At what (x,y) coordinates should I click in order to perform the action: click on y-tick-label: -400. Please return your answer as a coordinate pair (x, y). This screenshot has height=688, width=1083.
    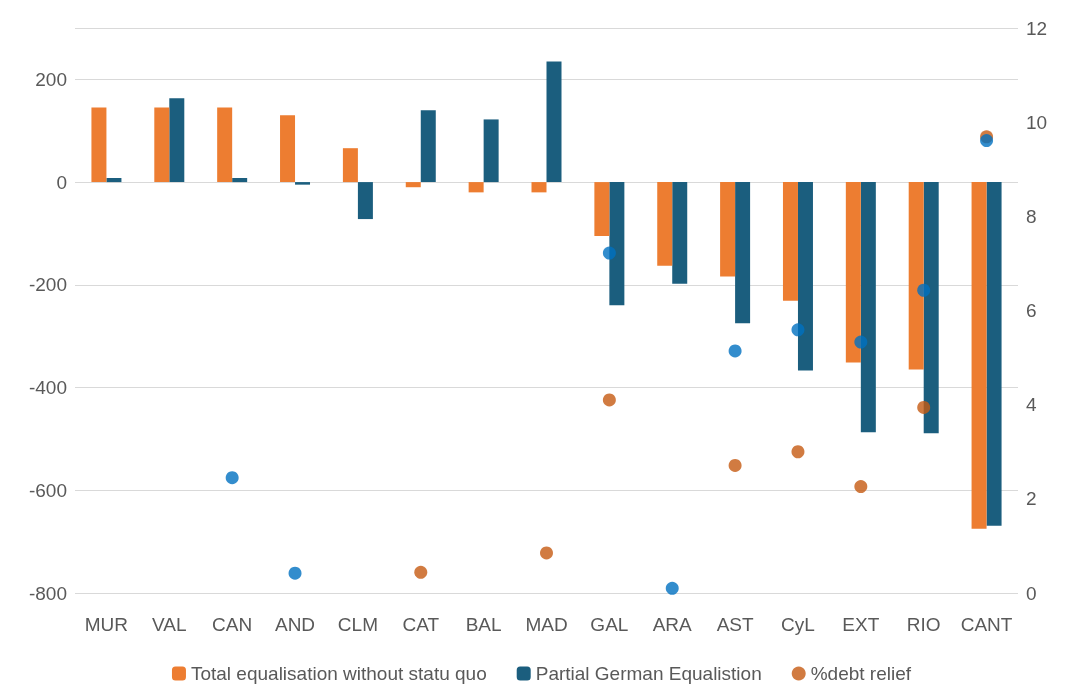
    Looking at the image, I should click on (47, 388).